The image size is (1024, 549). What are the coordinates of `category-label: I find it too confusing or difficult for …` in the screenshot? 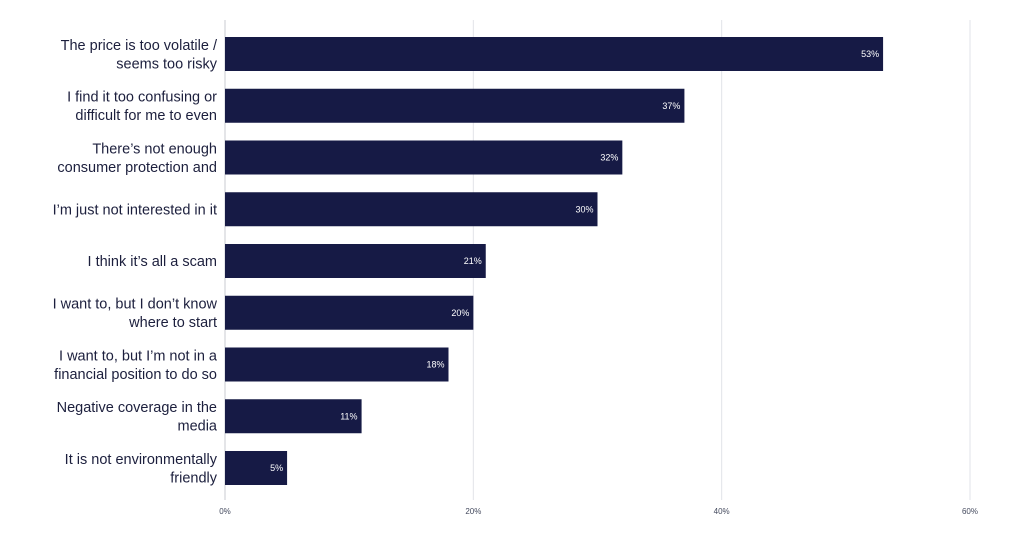 It's located at (142, 107).